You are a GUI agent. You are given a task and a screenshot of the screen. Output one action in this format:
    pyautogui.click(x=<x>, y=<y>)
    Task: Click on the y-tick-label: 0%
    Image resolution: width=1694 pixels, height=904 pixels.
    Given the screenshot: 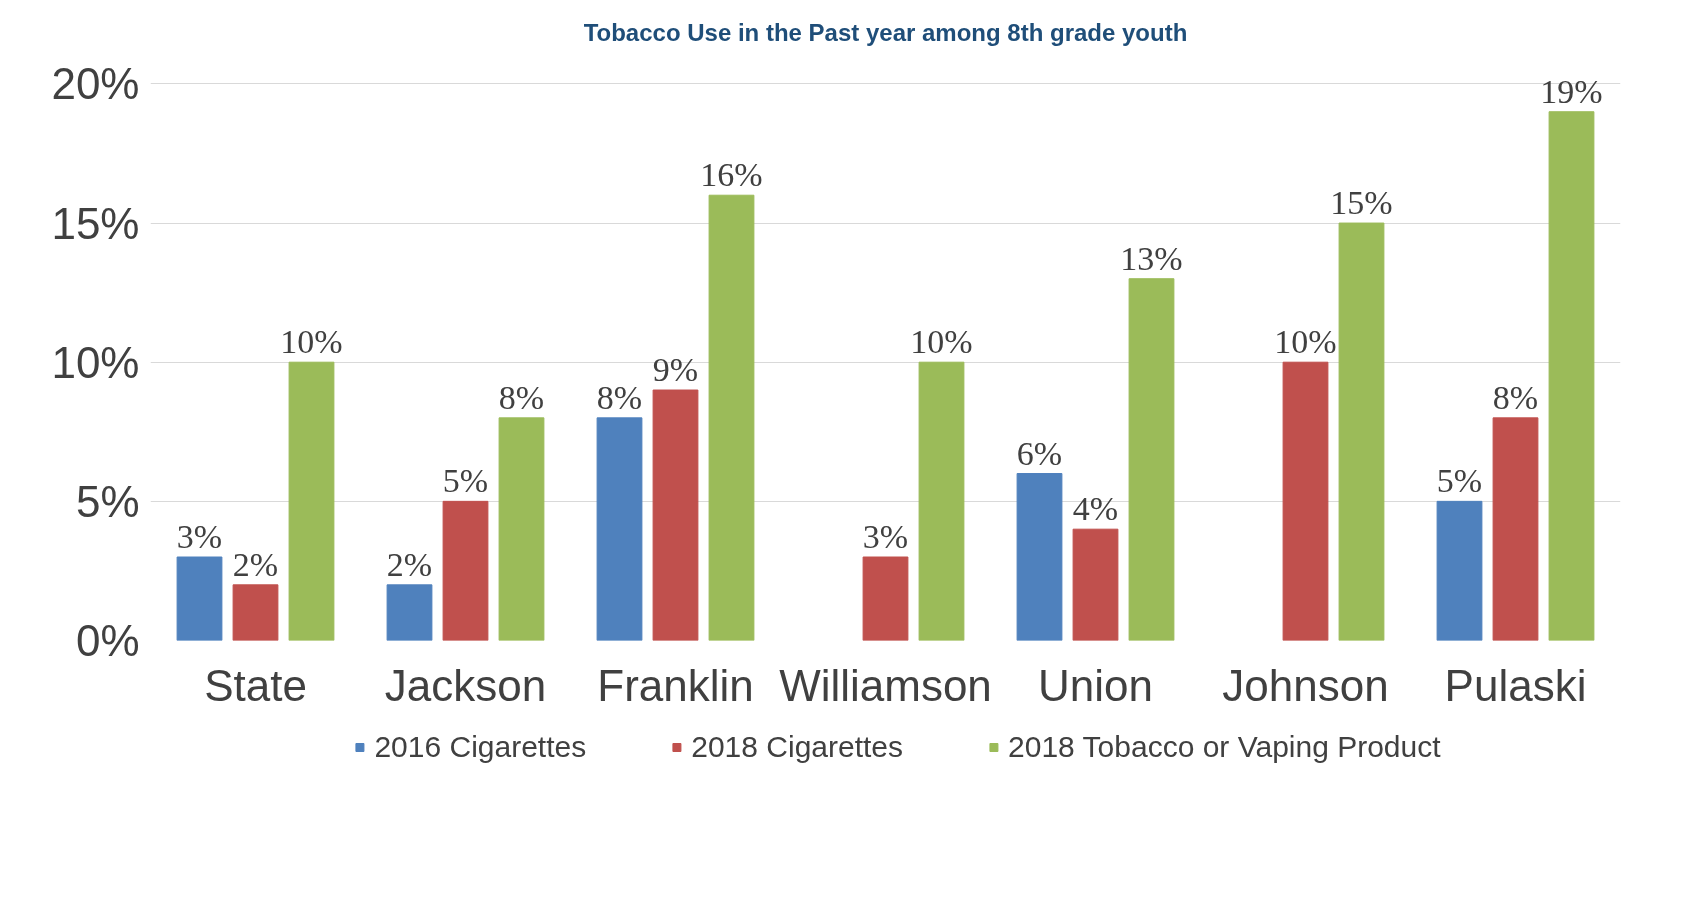 What is the action you would take?
    pyautogui.click(x=107, y=640)
    